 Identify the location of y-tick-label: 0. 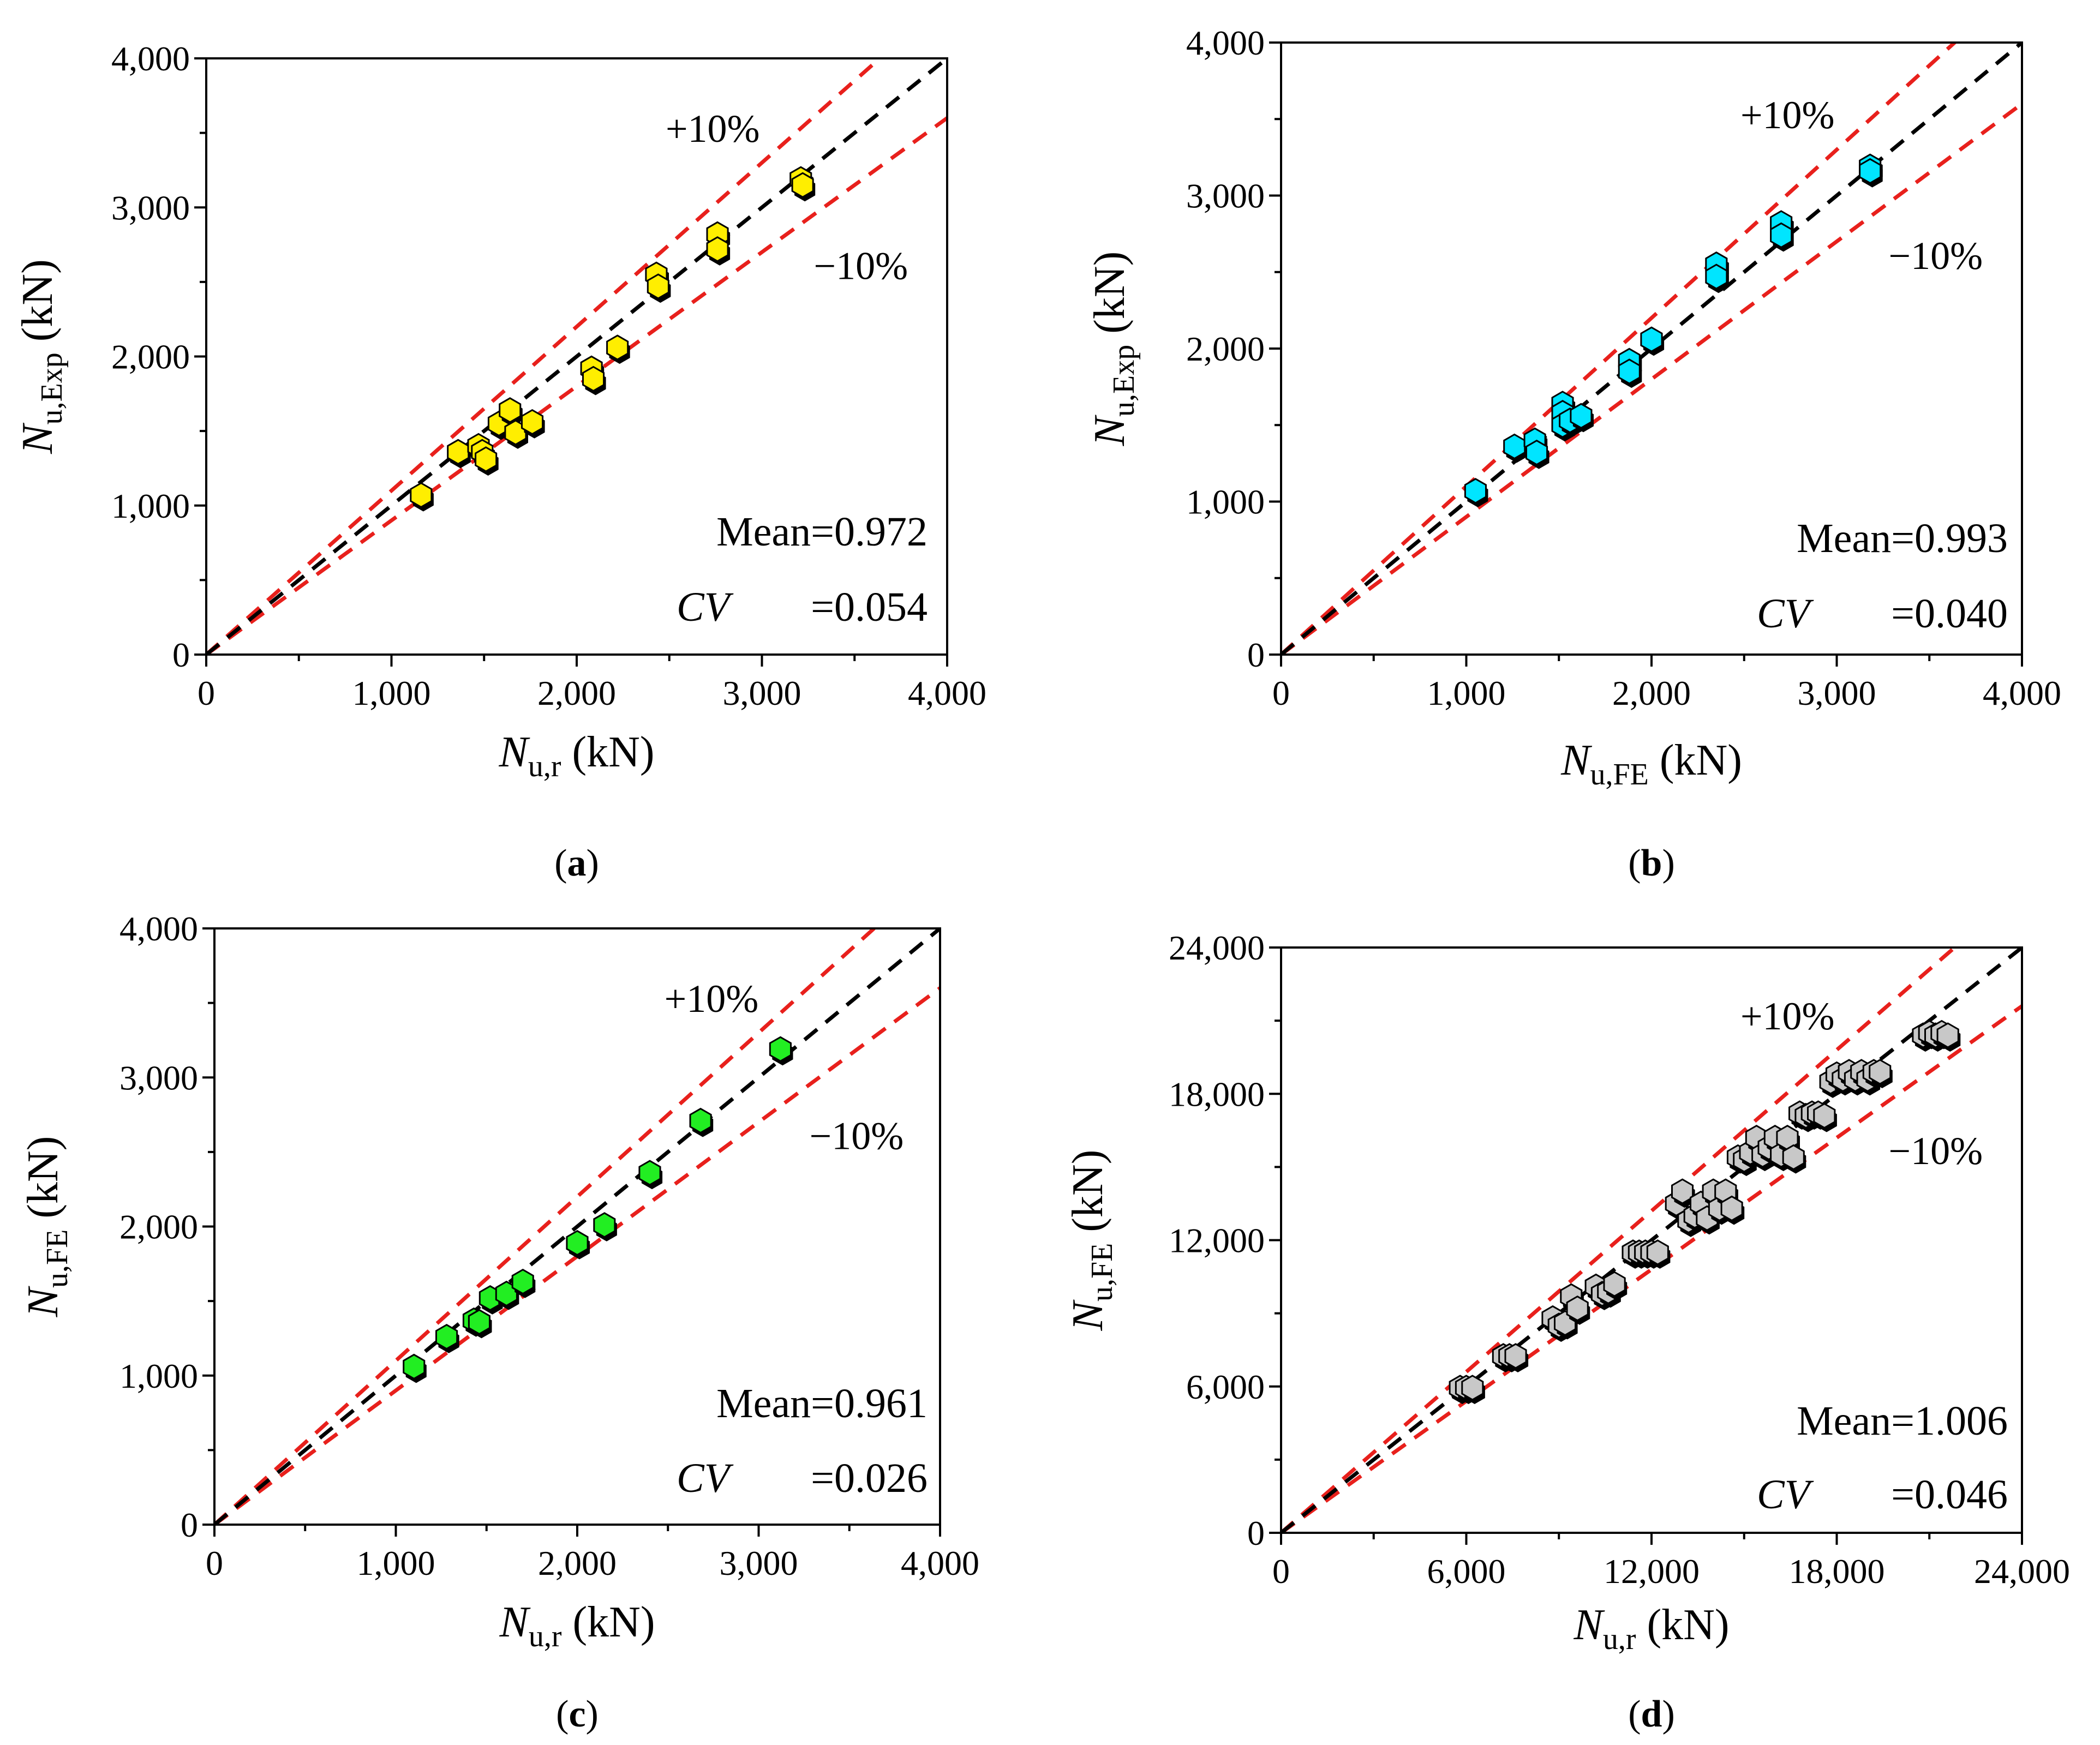
(1256, 654).